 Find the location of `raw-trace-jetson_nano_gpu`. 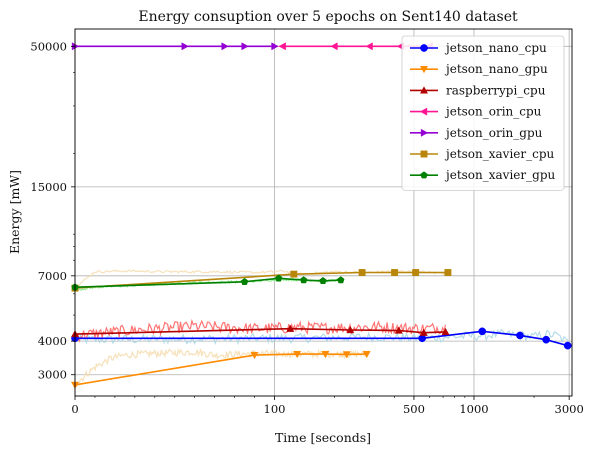

raw-trace-jetson_nano_gpu is located at coordinates (221, 367).